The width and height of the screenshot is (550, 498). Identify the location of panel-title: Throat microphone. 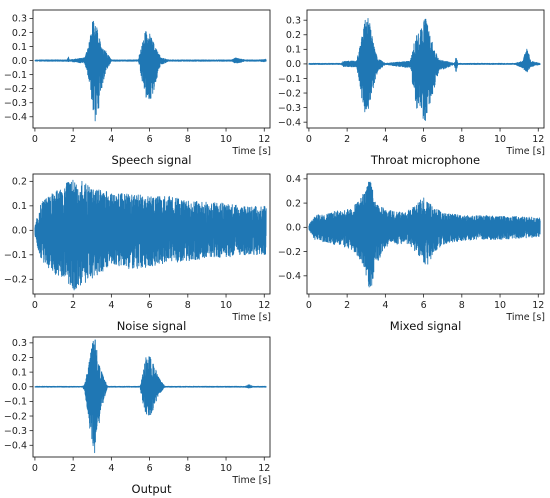
(425, 160).